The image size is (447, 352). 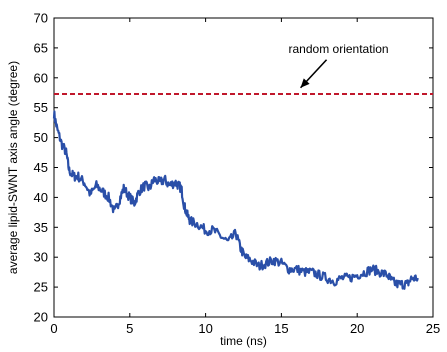 What do you see at coordinates (41, 197) in the screenshot?
I see `y-tick-label: 40` at bounding box center [41, 197].